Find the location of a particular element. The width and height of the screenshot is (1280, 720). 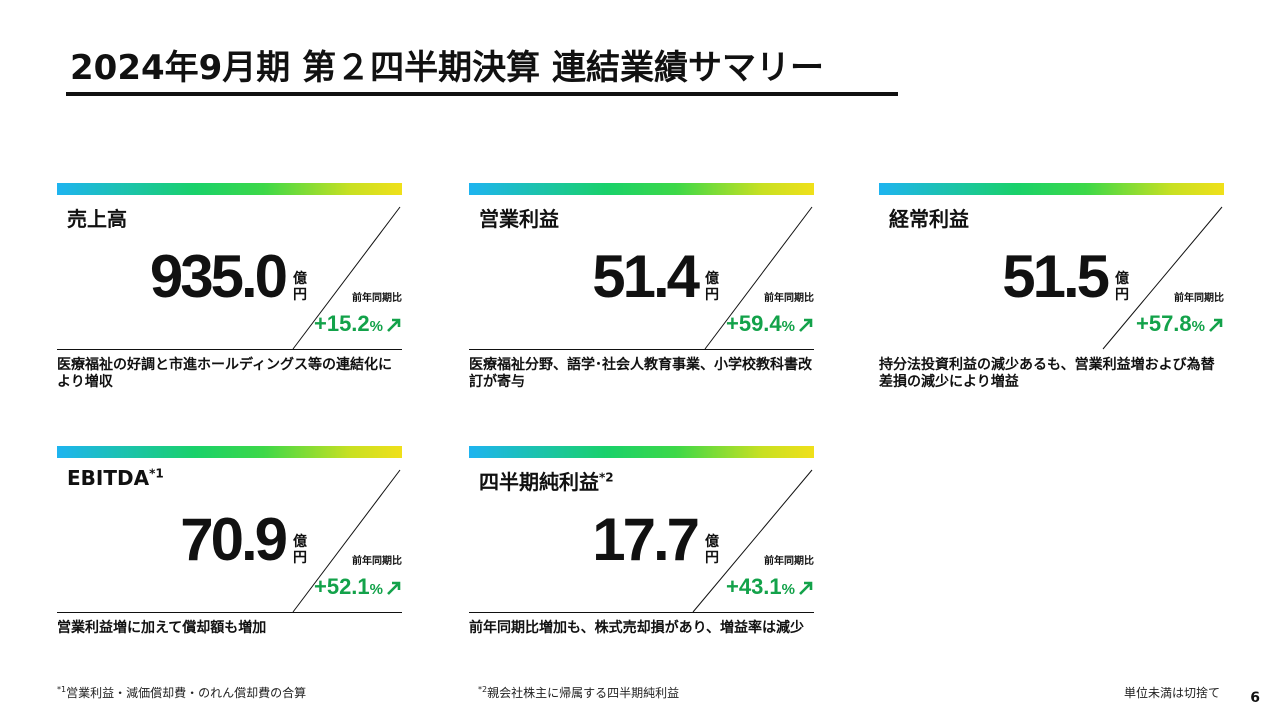

footnote-net-income: *2親会社株主に帰属する四半期純利益 is located at coordinates (579, 692).